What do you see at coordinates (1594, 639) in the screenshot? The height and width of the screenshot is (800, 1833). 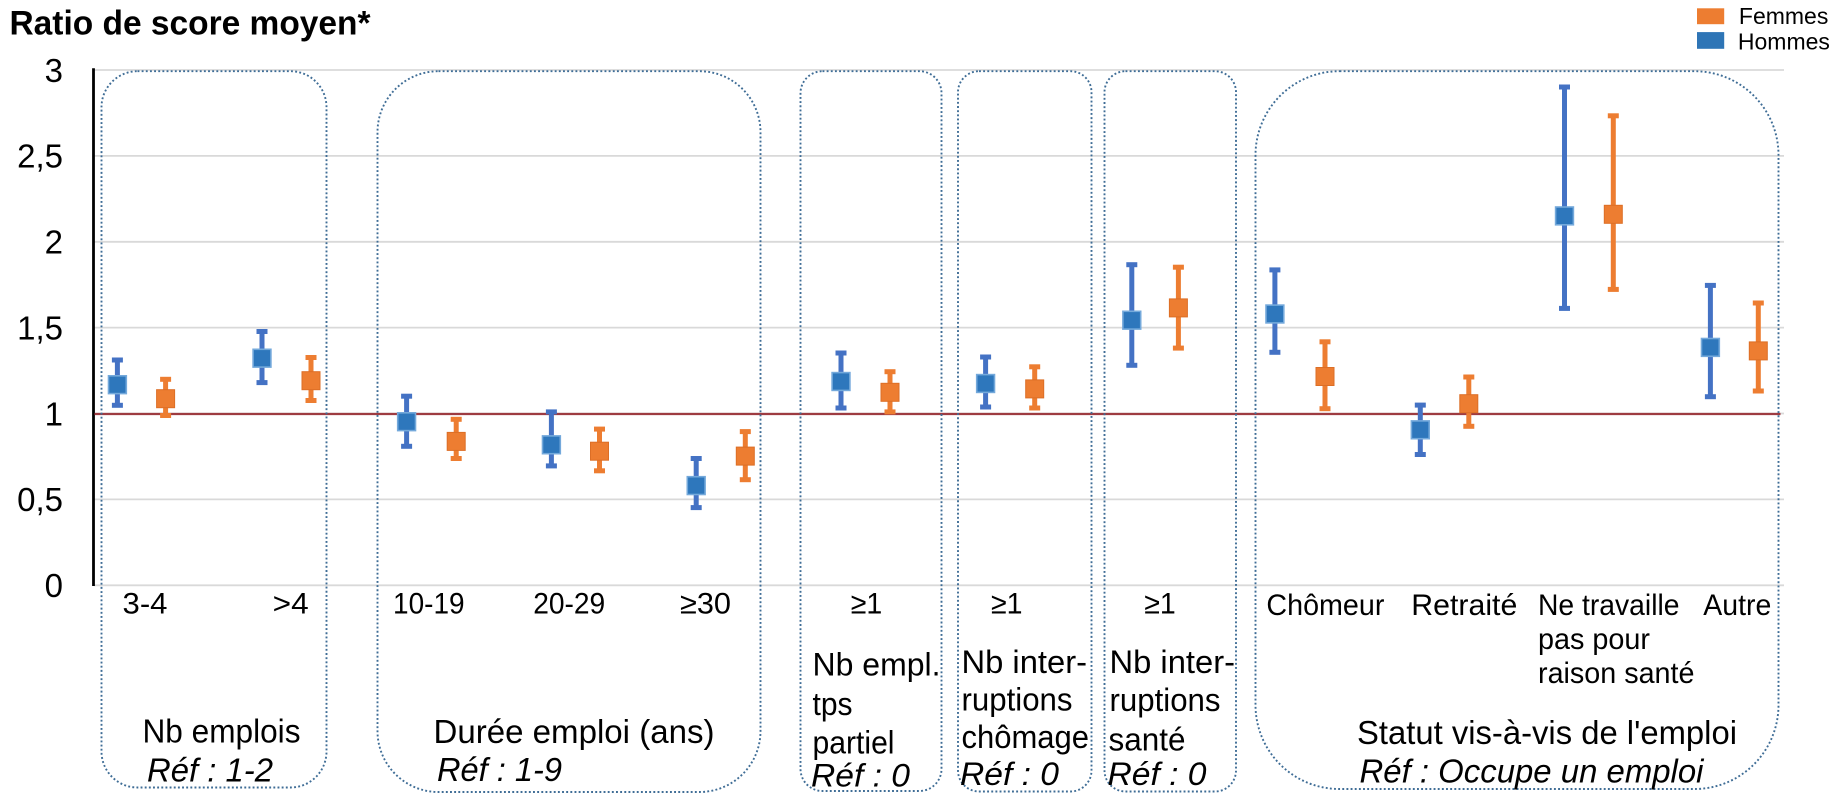 I see `svg-text: pas pour` at bounding box center [1594, 639].